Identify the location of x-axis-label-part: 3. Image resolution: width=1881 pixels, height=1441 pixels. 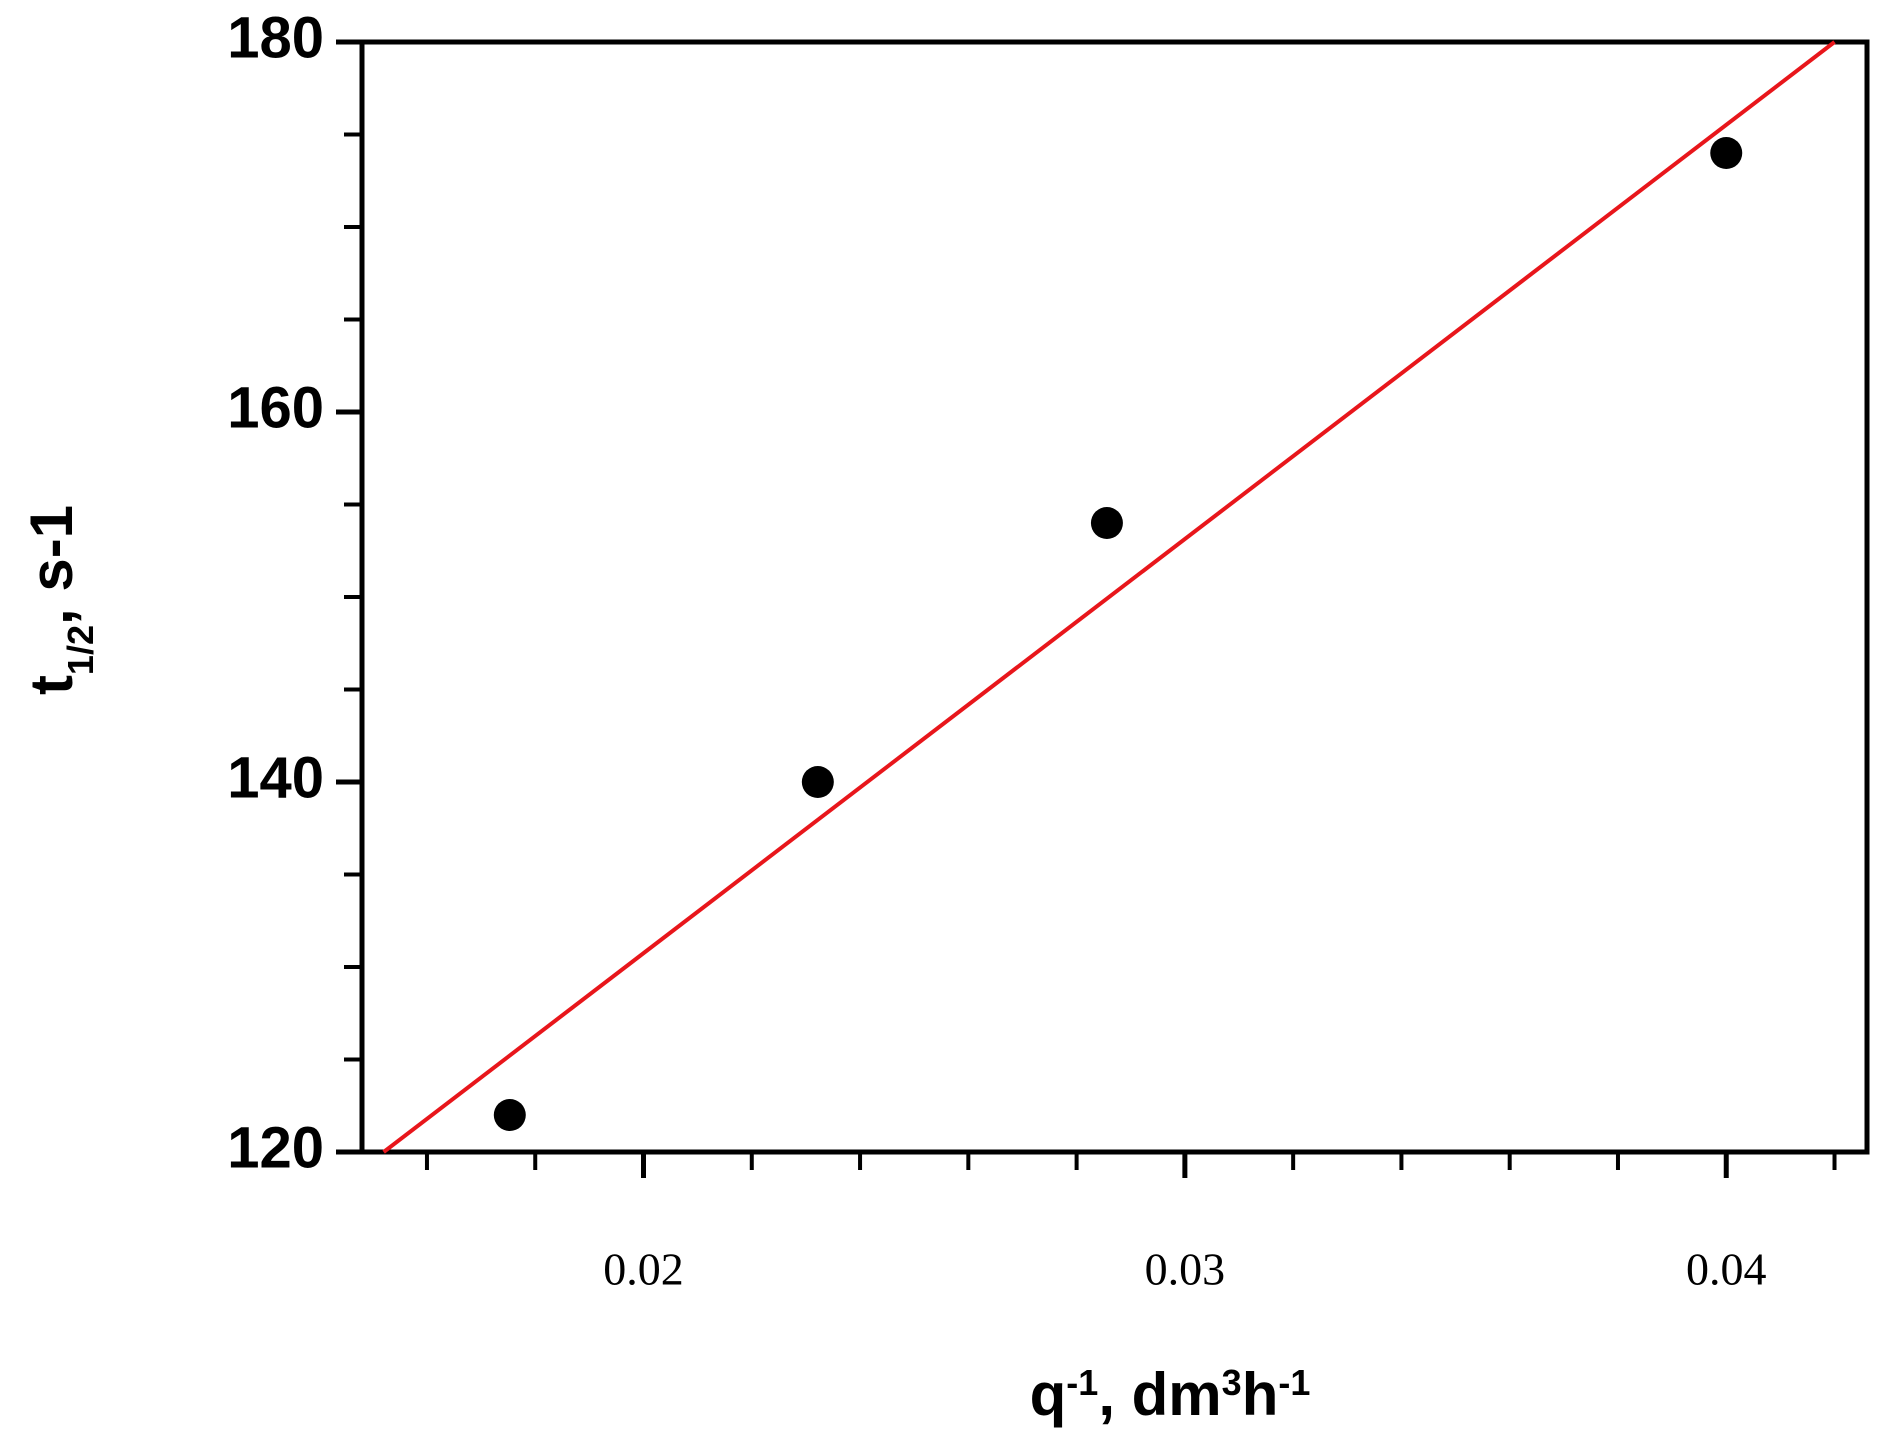
(1232, 1382).